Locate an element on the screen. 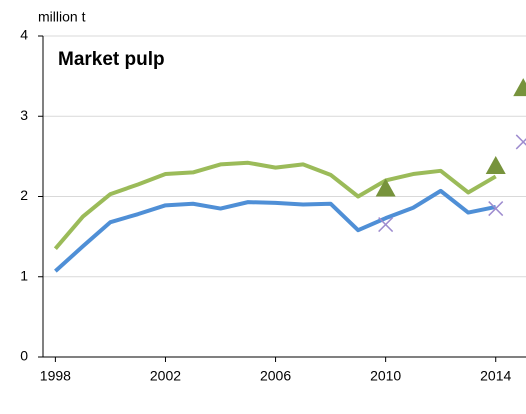  y-tick-label: 4 is located at coordinates (24, 35).